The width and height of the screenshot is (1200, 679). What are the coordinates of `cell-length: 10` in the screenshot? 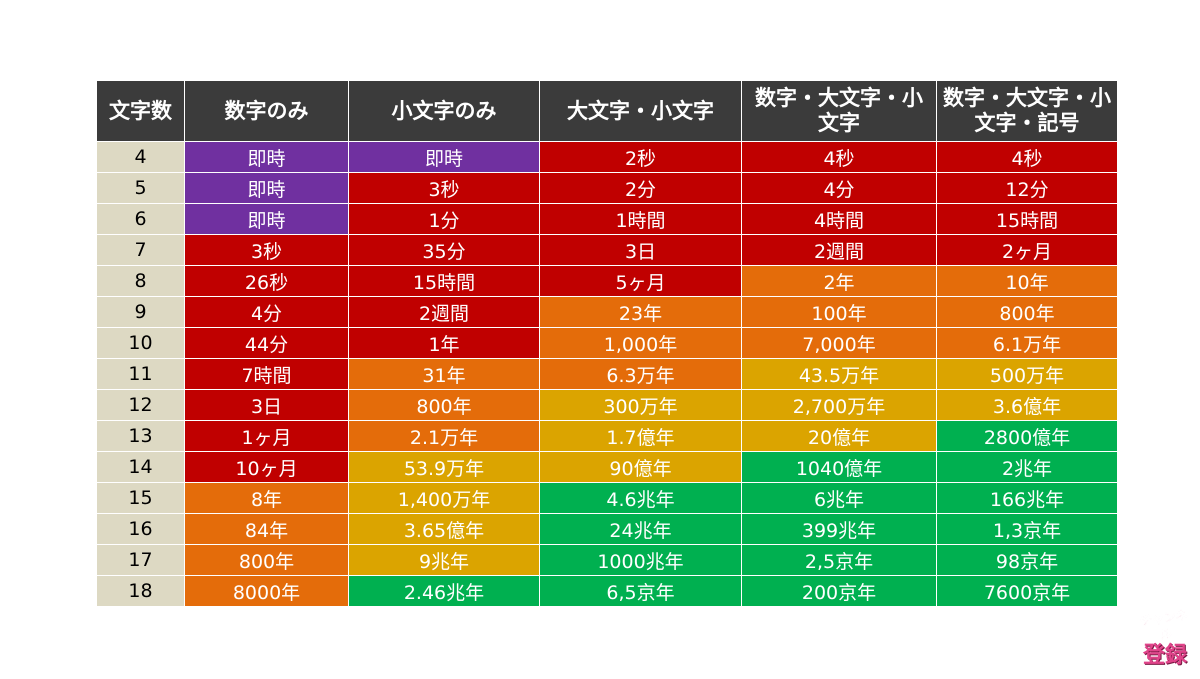 It's located at (140, 343).